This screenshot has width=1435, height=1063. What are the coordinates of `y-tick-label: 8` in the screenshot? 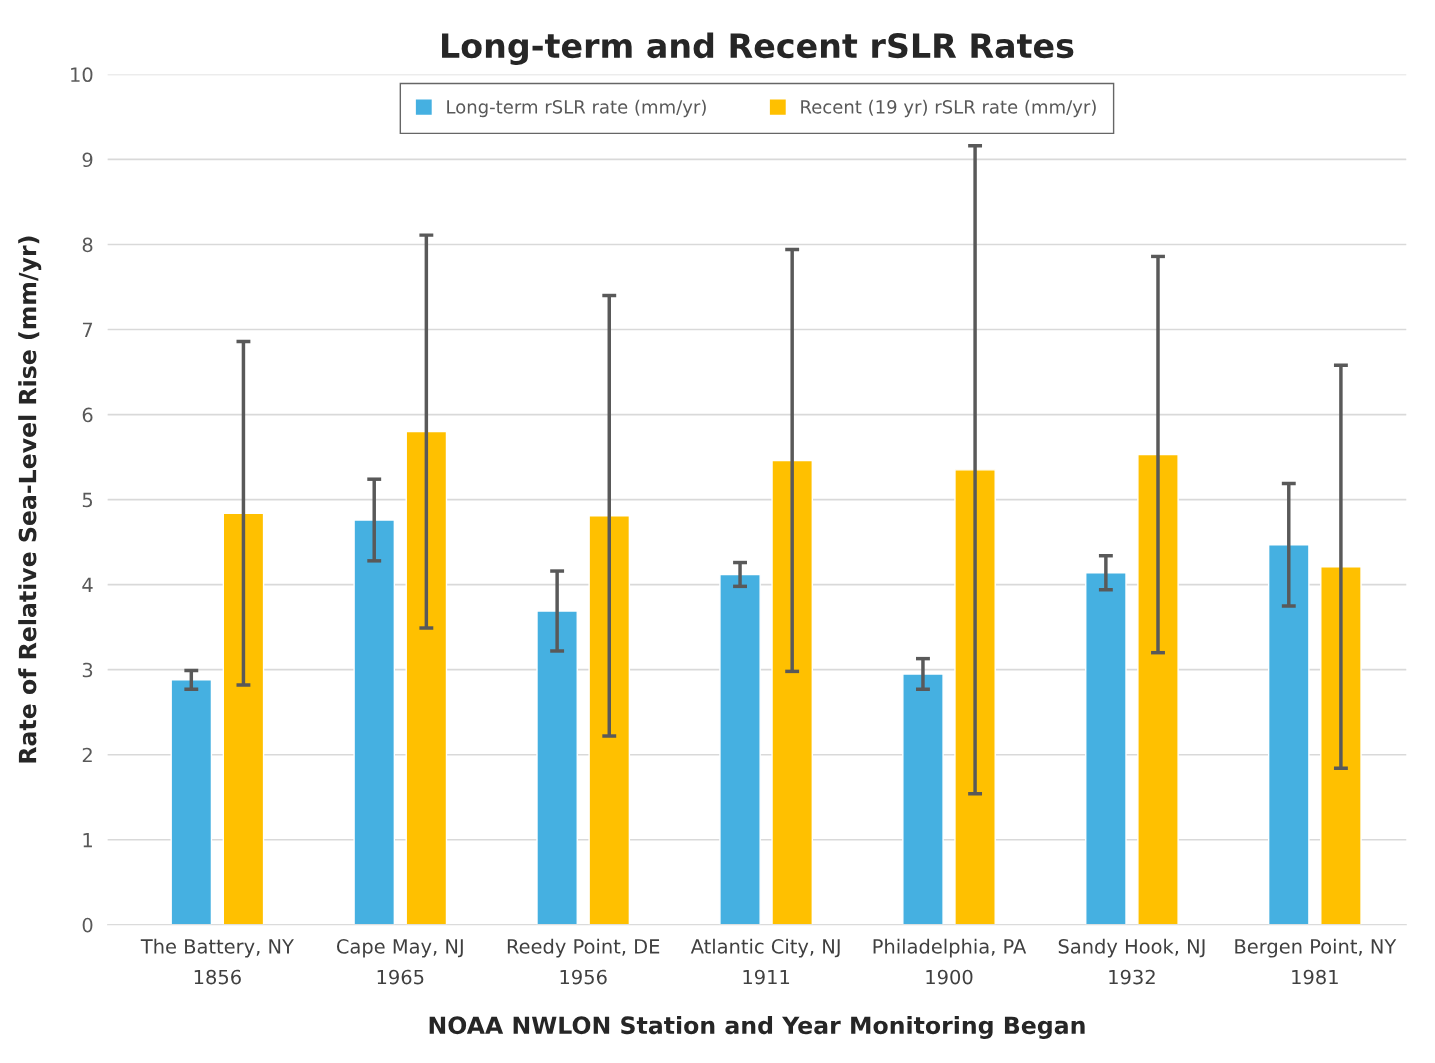 It's located at (87, 245).